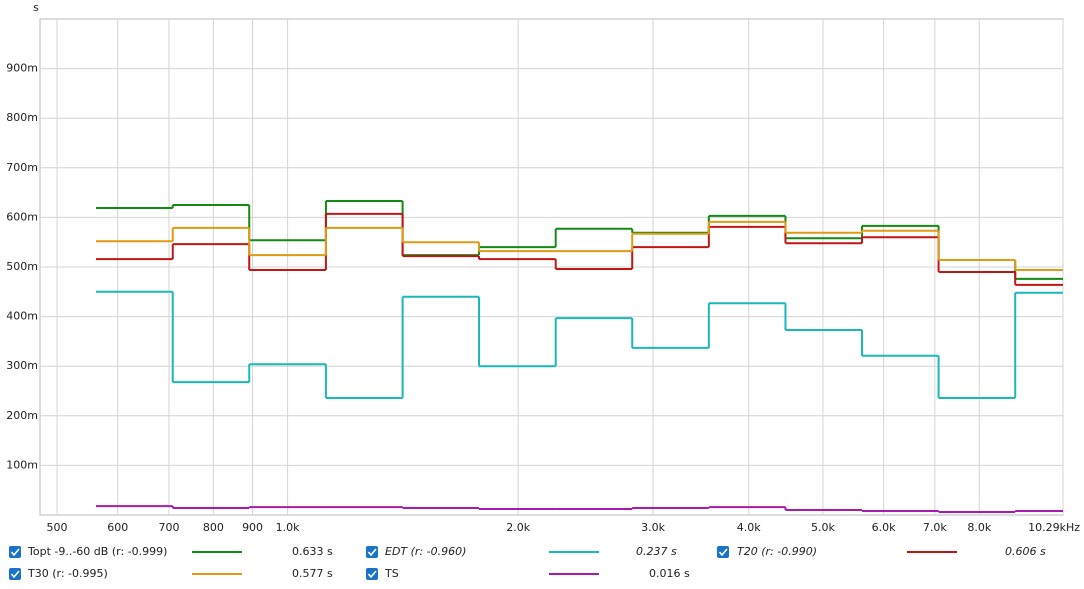  I want to click on x-tick-label: 4.0k, so click(749, 527).